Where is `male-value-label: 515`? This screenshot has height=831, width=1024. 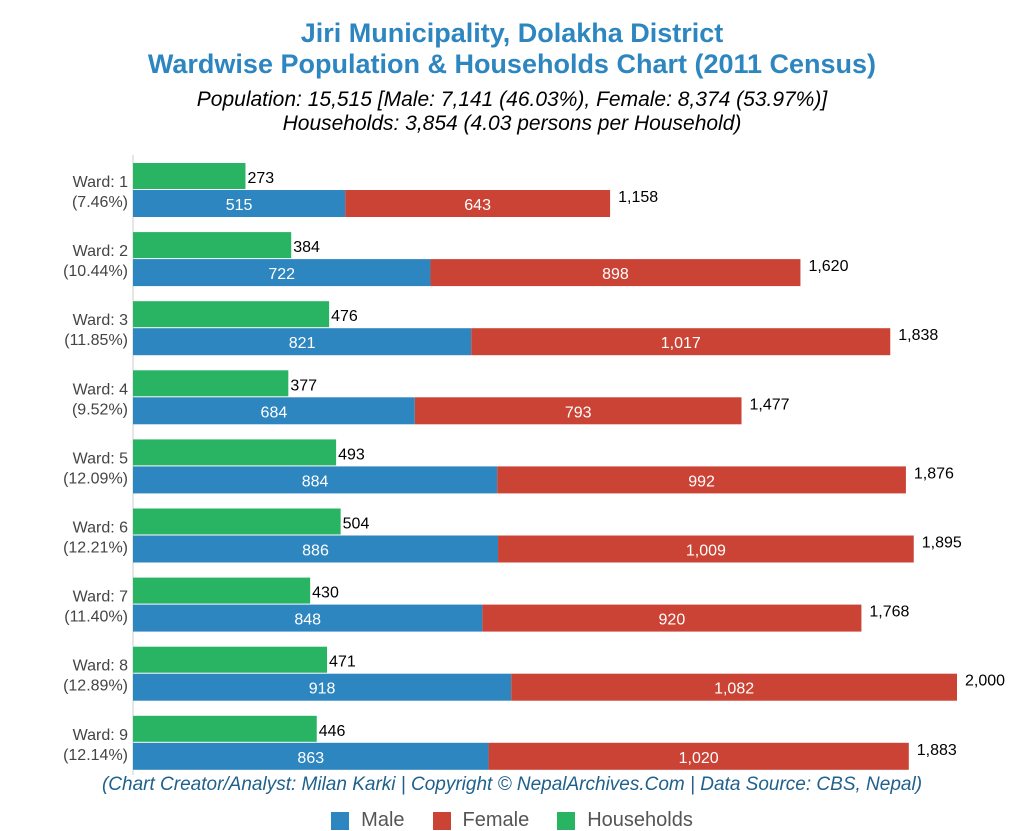
male-value-label: 515 is located at coordinates (239, 205).